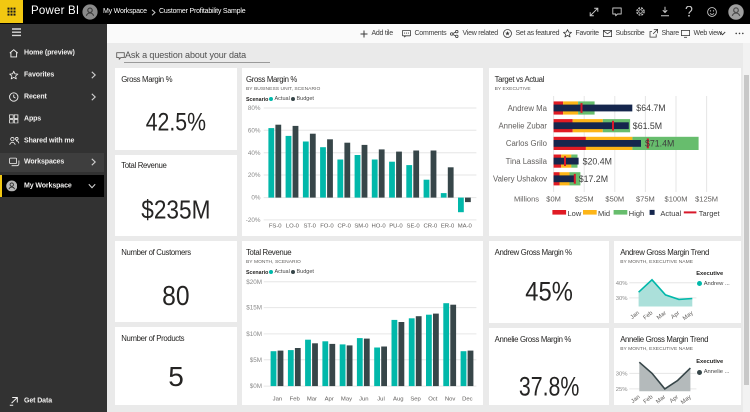  What do you see at coordinates (396, 227) in the screenshot?
I see `svg-text: PU-0` at bounding box center [396, 227].